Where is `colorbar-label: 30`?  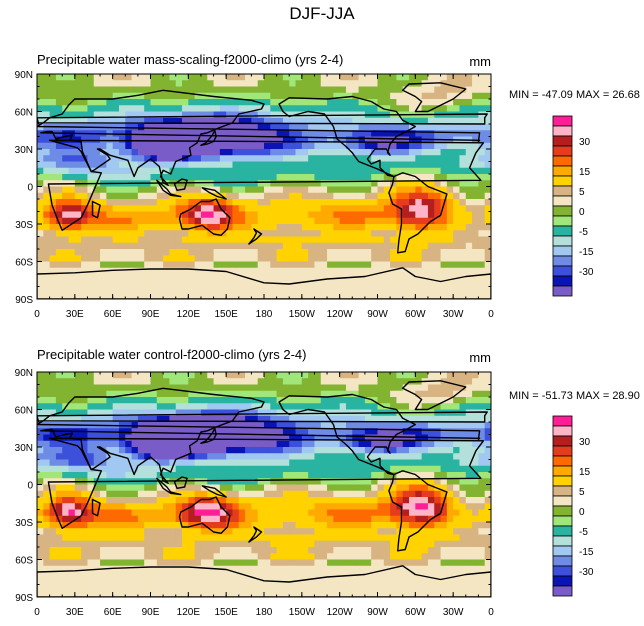
colorbar-label: 30 is located at coordinates (585, 142).